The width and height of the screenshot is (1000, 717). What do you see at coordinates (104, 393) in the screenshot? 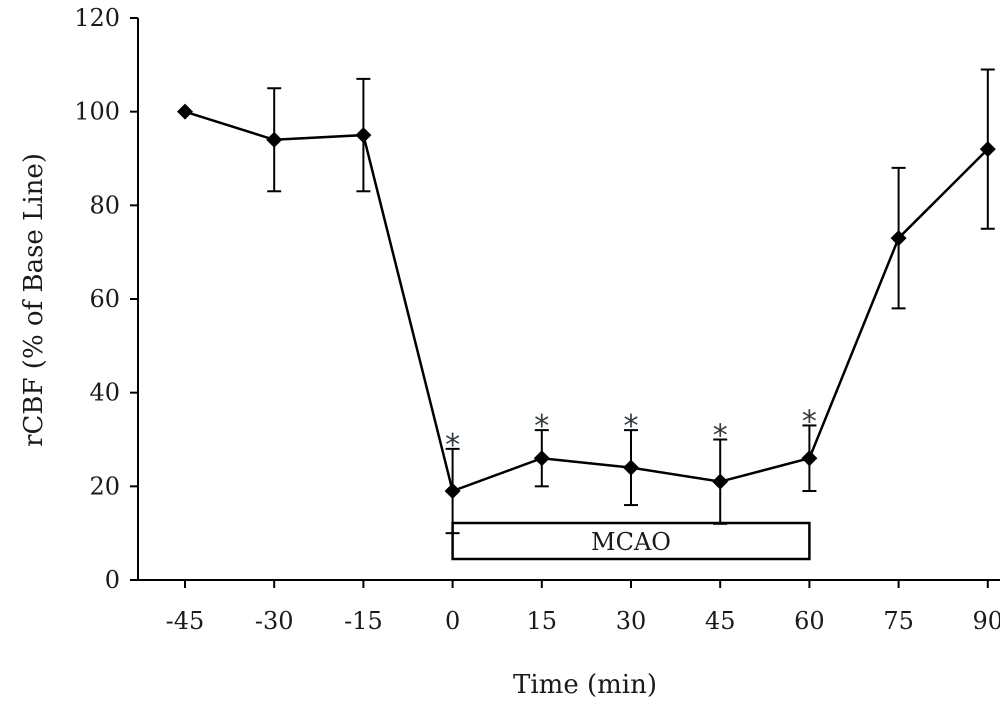
I see `y-tick-label: 40` at bounding box center [104, 393].